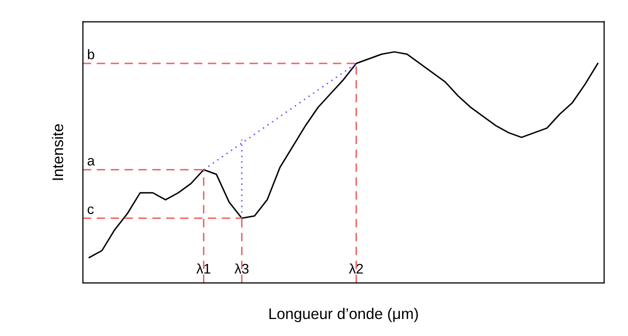  I want to click on x-tick-label: λ1, so click(203, 268).